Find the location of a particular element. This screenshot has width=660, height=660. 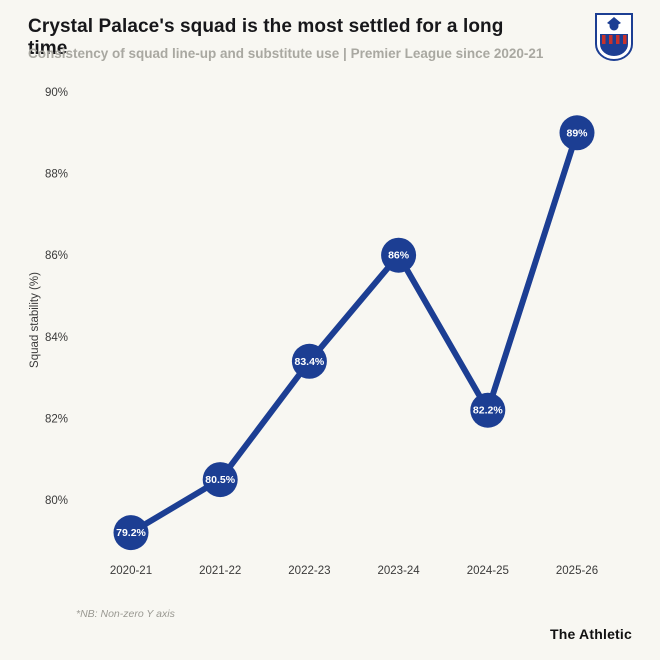

data-point-label: 82.2% is located at coordinates (488, 411).